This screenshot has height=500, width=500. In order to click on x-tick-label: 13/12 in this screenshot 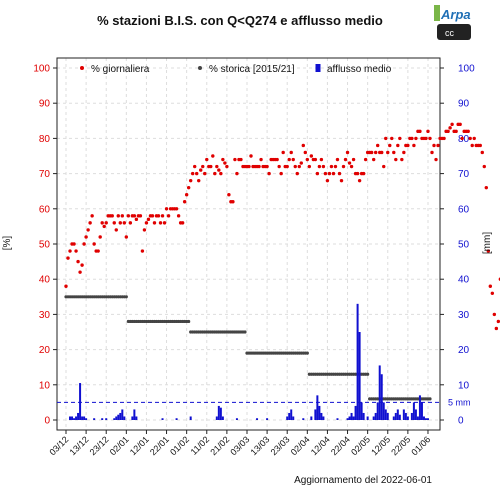, I will do `click(79, 445)`.